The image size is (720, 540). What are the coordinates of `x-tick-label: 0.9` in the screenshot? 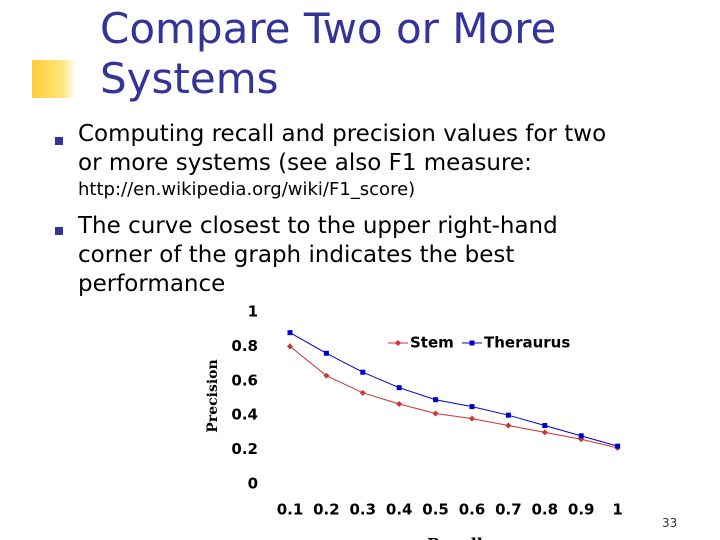 It's located at (581, 510).